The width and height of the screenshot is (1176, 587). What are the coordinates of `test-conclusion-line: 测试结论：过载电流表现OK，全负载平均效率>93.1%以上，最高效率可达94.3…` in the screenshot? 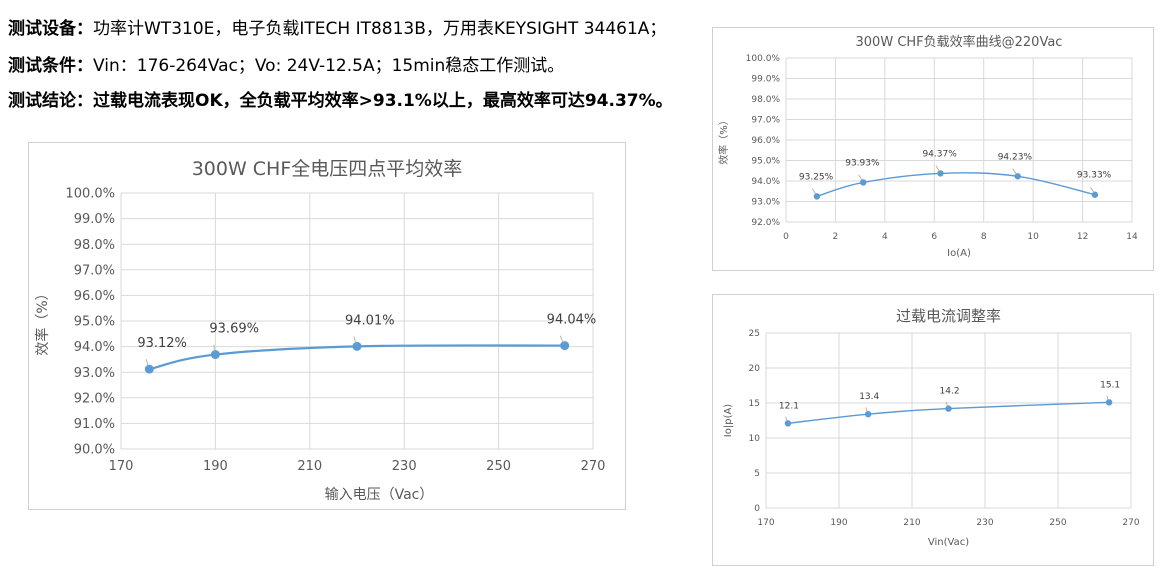 It's located at (340, 98).